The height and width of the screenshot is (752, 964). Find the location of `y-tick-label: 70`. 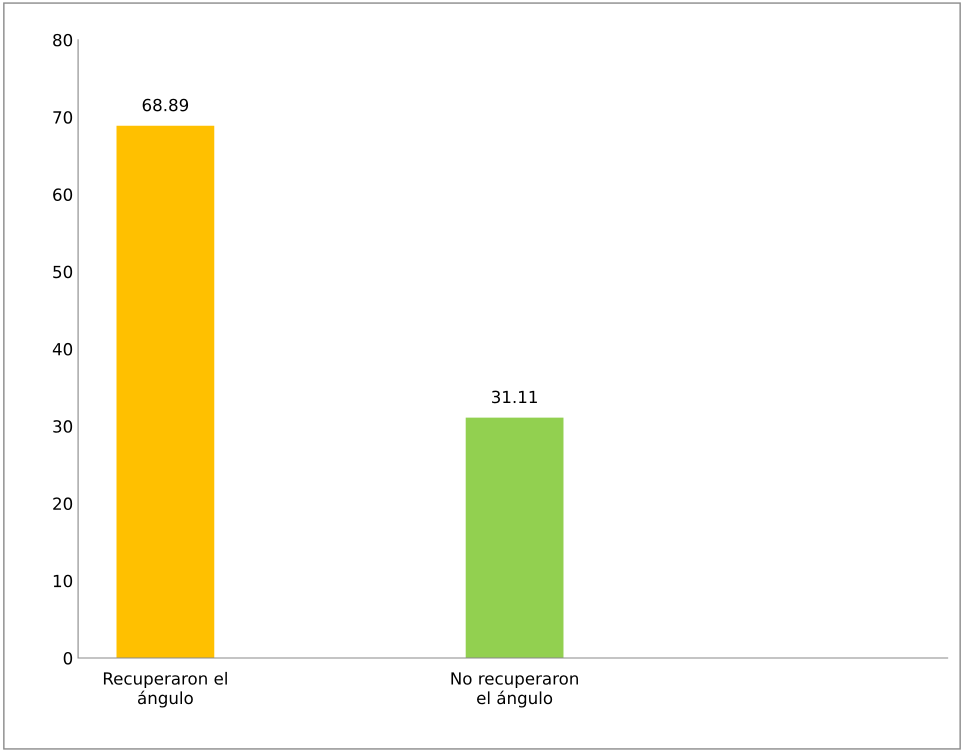

y-tick-label: 70 is located at coordinates (62, 117).